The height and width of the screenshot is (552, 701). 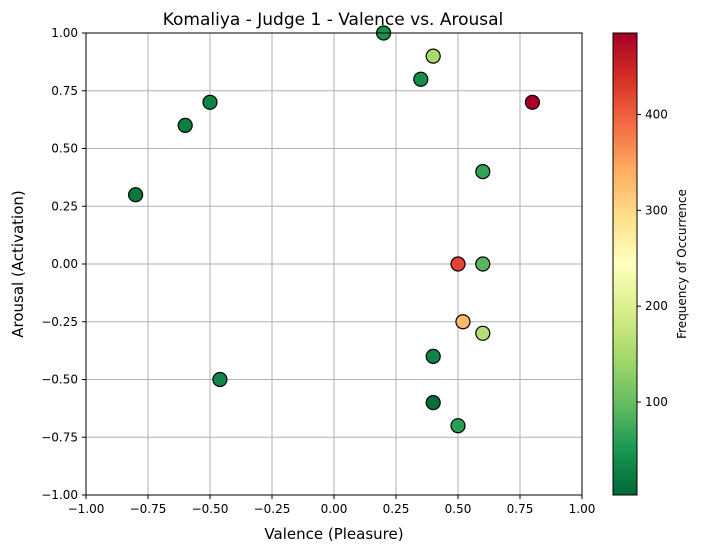 What do you see at coordinates (59, 437) in the screenshot?
I see `y-tick-label: −0.75` at bounding box center [59, 437].